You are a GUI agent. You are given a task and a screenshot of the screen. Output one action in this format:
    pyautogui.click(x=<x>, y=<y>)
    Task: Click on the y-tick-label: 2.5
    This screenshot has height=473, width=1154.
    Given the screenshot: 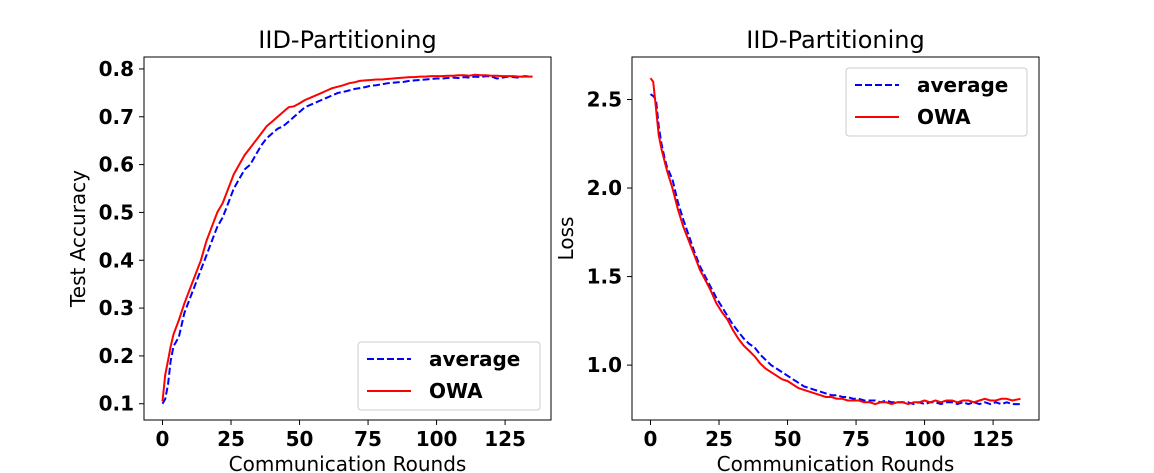 What is the action you would take?
    pyautogui.click(x=604, y=99)
    